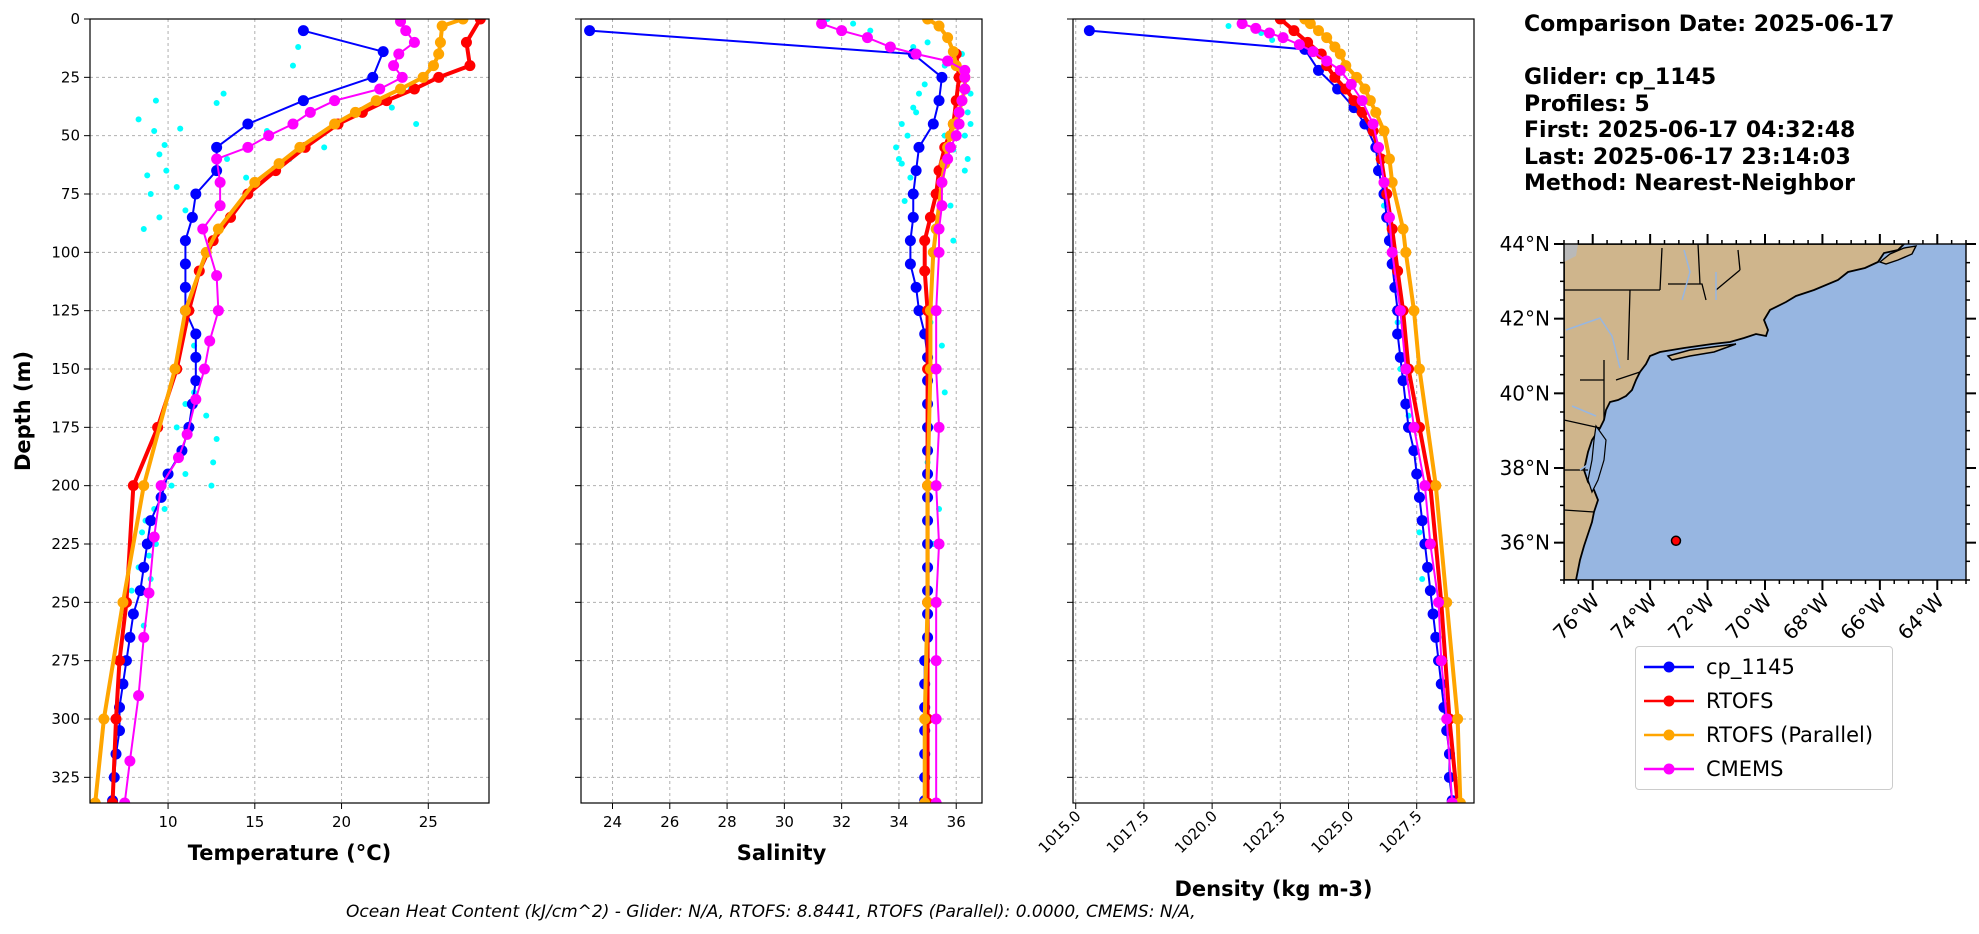 This screenshot has height=934, width=1979. I want to click on x-tick-label: 24, so click(612, 822).